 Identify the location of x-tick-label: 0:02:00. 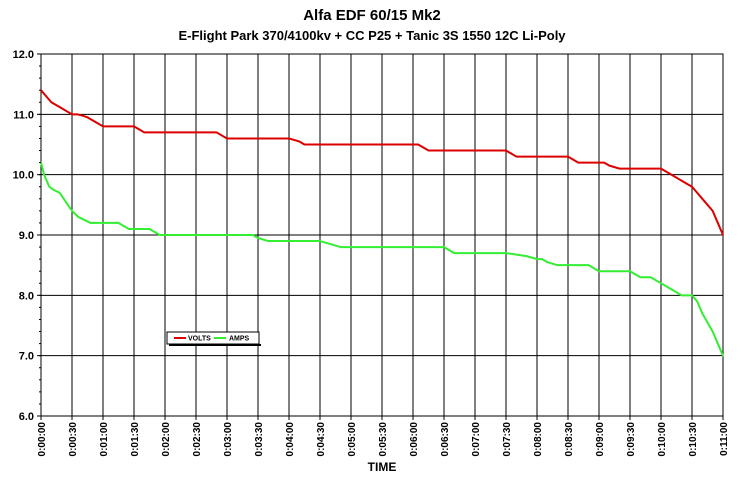
(166, 439).